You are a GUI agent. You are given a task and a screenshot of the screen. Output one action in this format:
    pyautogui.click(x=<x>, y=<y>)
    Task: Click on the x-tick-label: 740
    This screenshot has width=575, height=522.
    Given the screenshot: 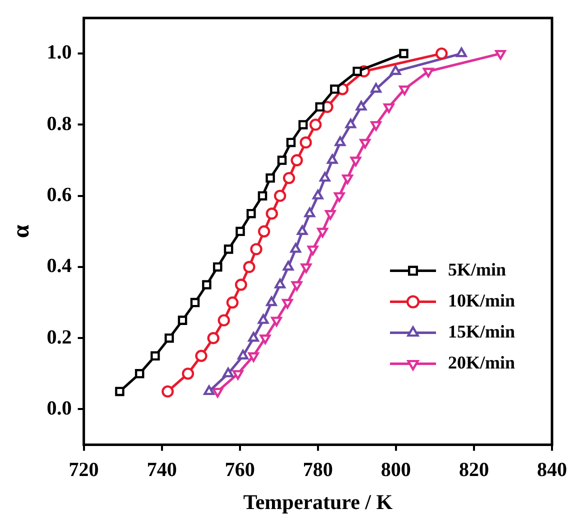 What is the action you would take?
    pyautogui.click(x=161, y=469)
    